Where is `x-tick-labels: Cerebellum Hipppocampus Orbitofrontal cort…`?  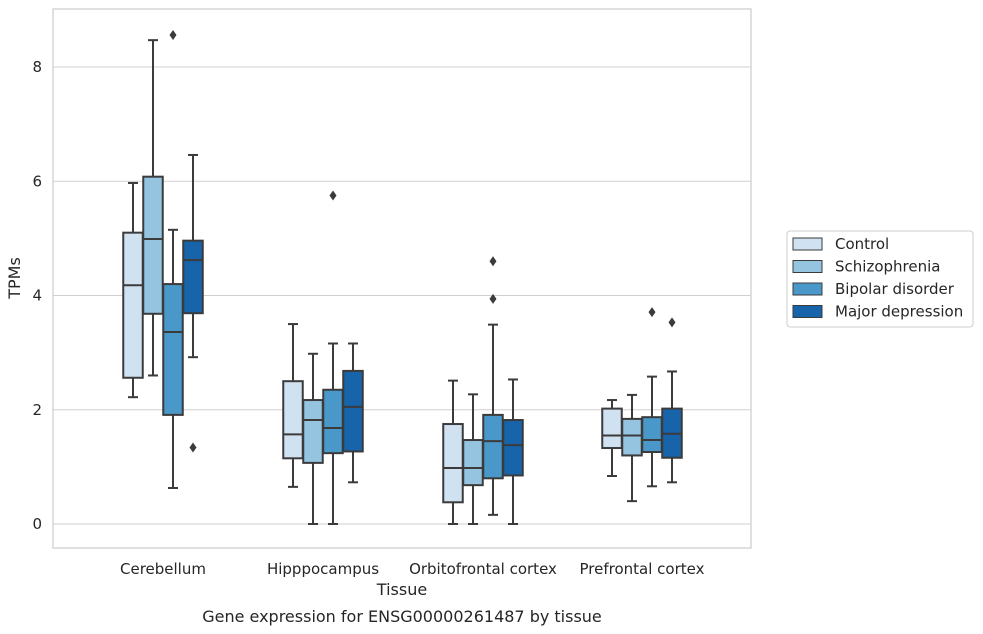
x-tick-labels: Cerebellum Hipppocampus Orbitofrontal cort… is located at coordinates (412, 569).